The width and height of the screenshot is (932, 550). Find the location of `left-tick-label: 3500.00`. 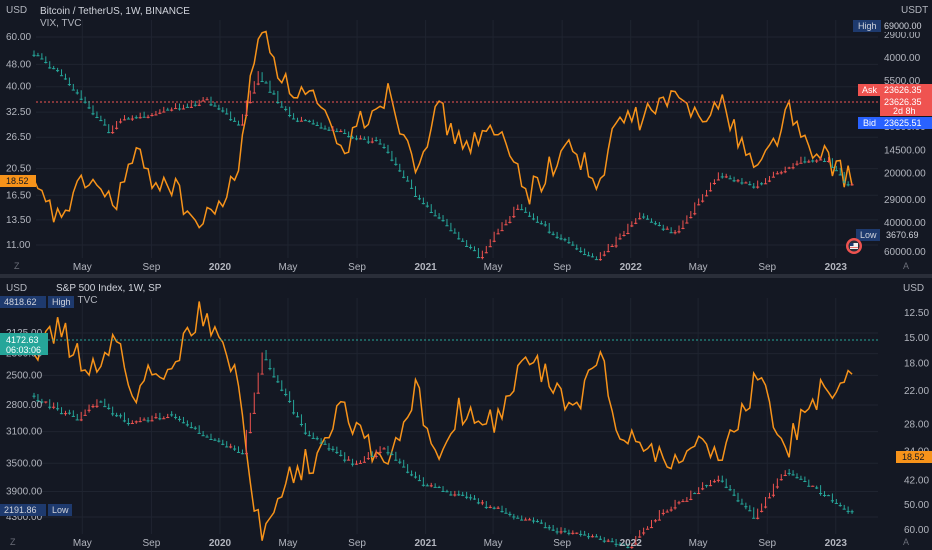

left-tick-label: 3500.00 is located at coordinates (24, 463).